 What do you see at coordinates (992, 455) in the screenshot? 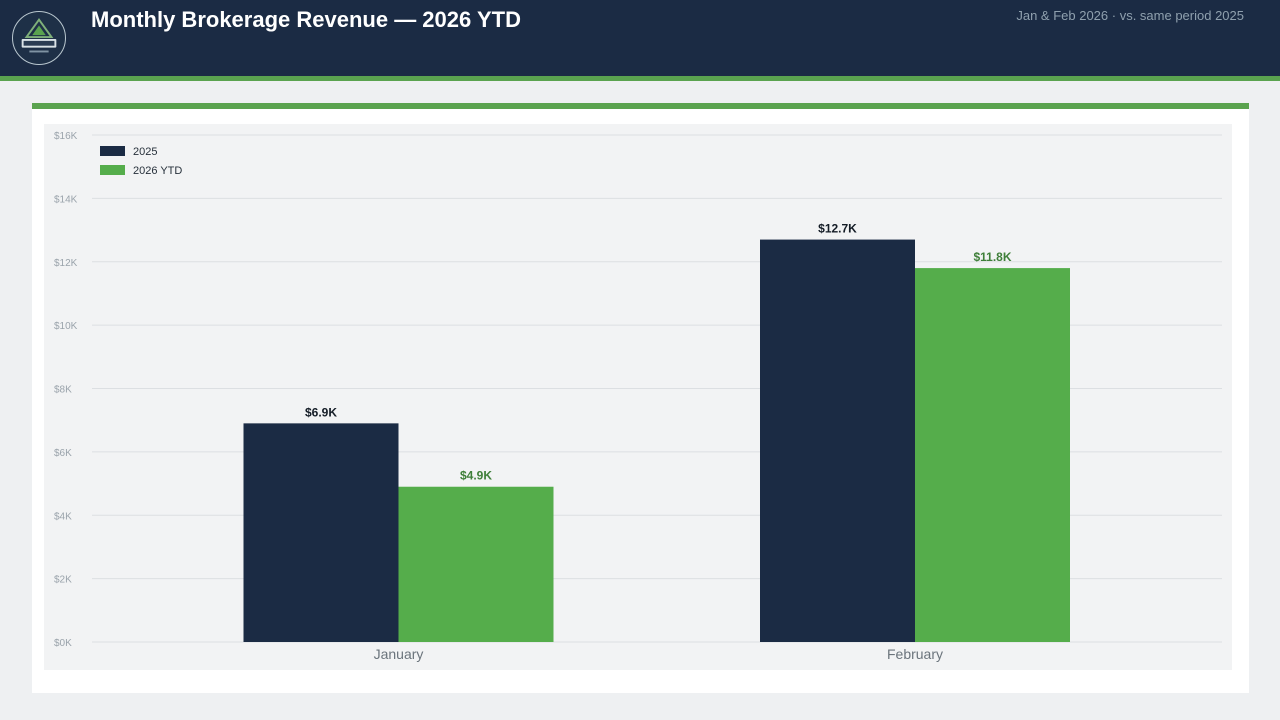
I see `bar-2026-february` at bounding box center [992, 455].